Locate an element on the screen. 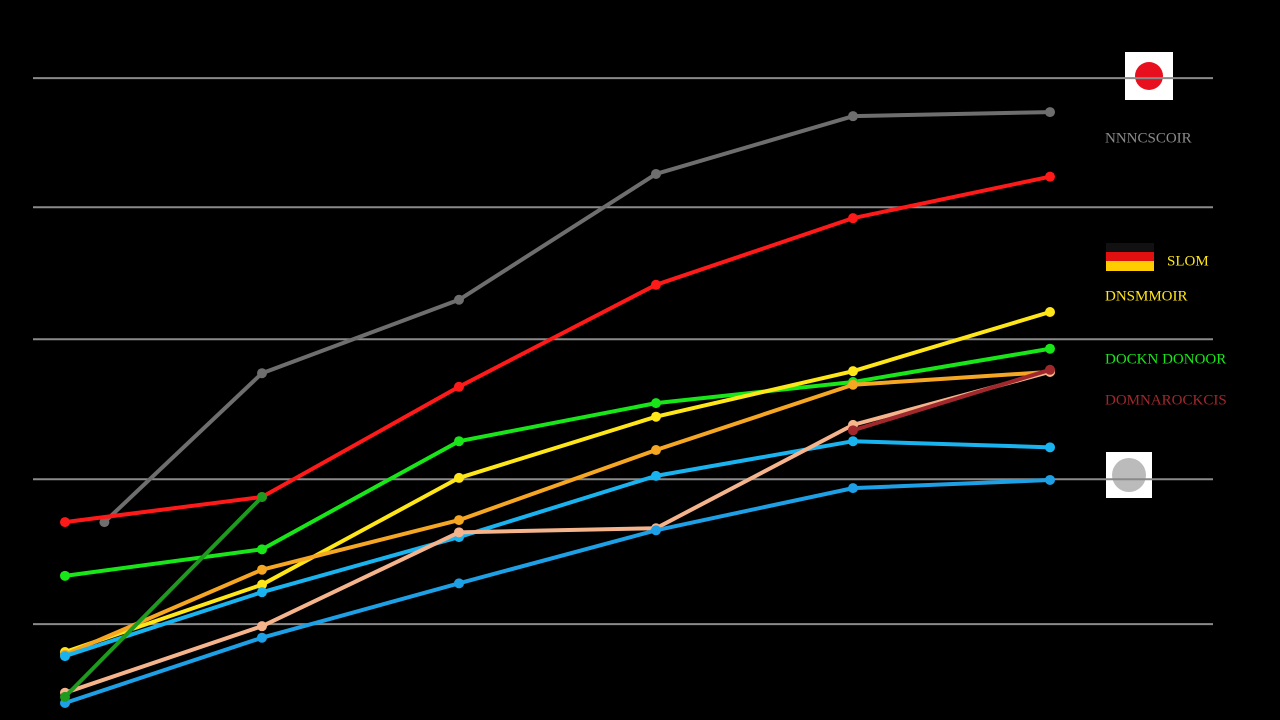 The width and height of the screenshot is (1280, 720). japan-flag is located at coordinates (1149, 76).